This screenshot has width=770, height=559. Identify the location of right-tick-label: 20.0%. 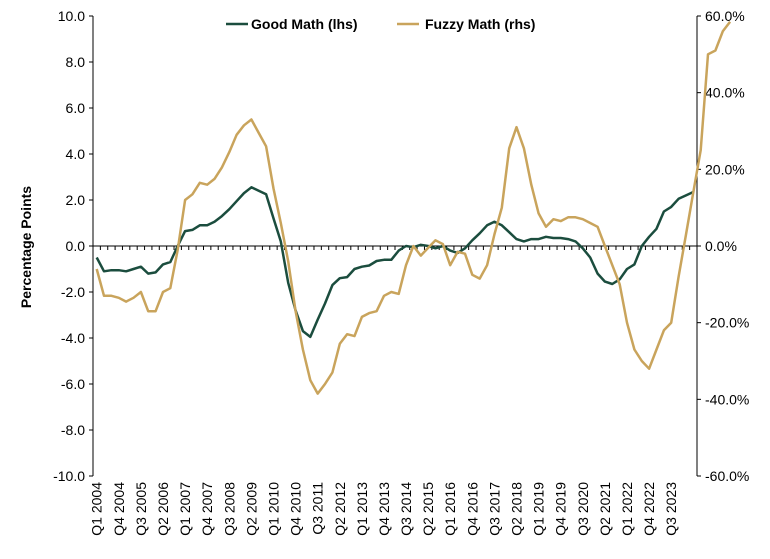
(725, 169).